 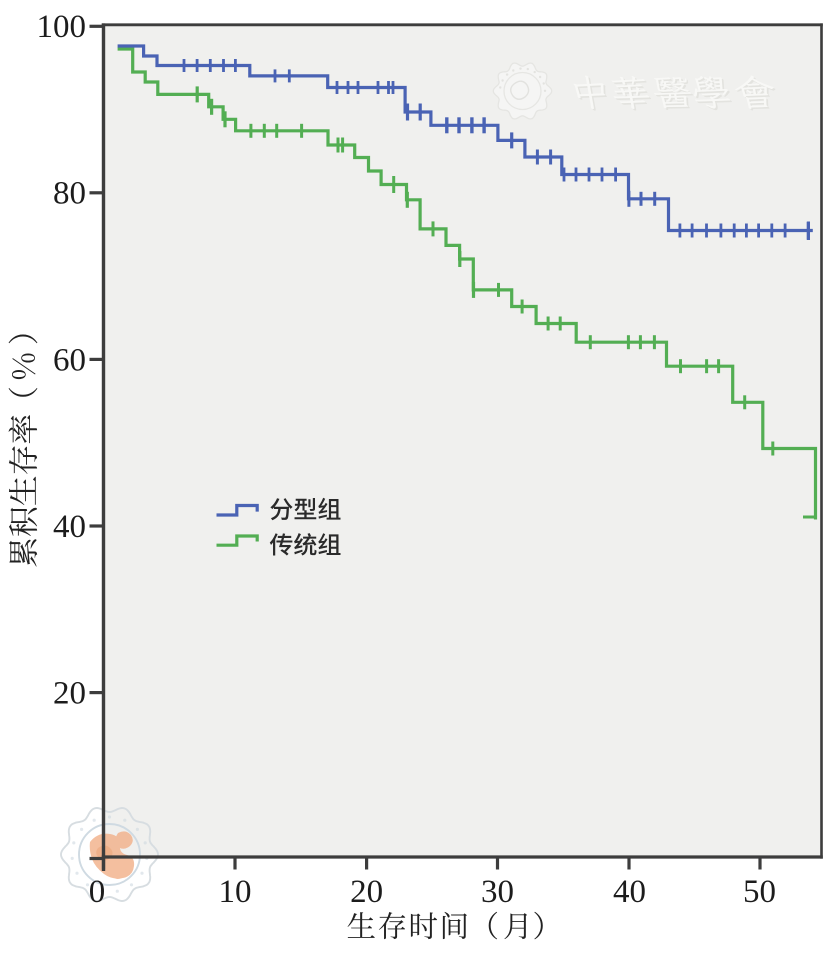 I want to click on svg-text: 10, so click(x=235, y=892).